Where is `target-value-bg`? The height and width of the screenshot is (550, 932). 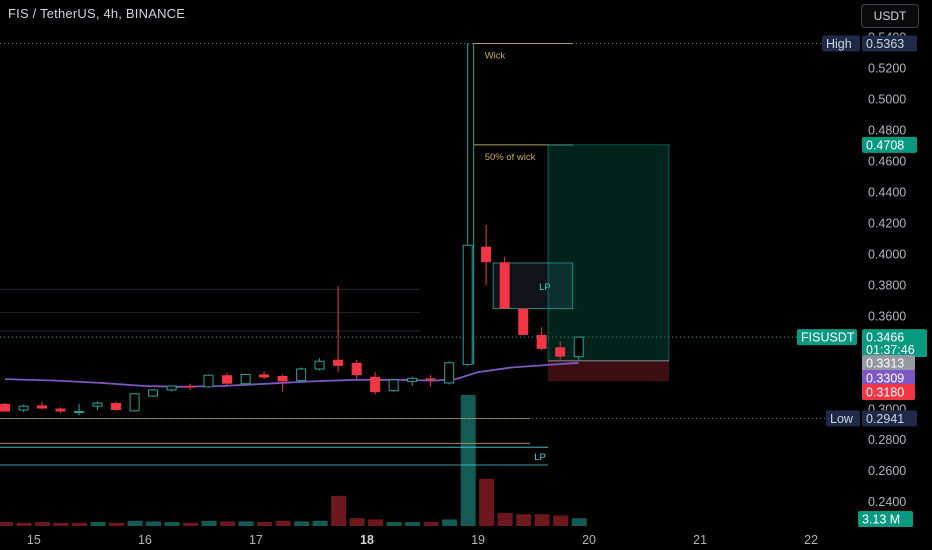 target-value-bg is located at coordinates (889, 144).